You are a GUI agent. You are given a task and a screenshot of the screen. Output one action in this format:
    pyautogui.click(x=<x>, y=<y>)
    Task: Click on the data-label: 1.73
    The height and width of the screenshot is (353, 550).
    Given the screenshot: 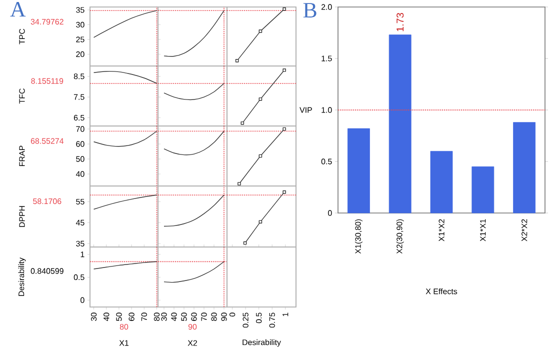 What is the action you would take?
    pyautogui.click(x=400, y=22)
    